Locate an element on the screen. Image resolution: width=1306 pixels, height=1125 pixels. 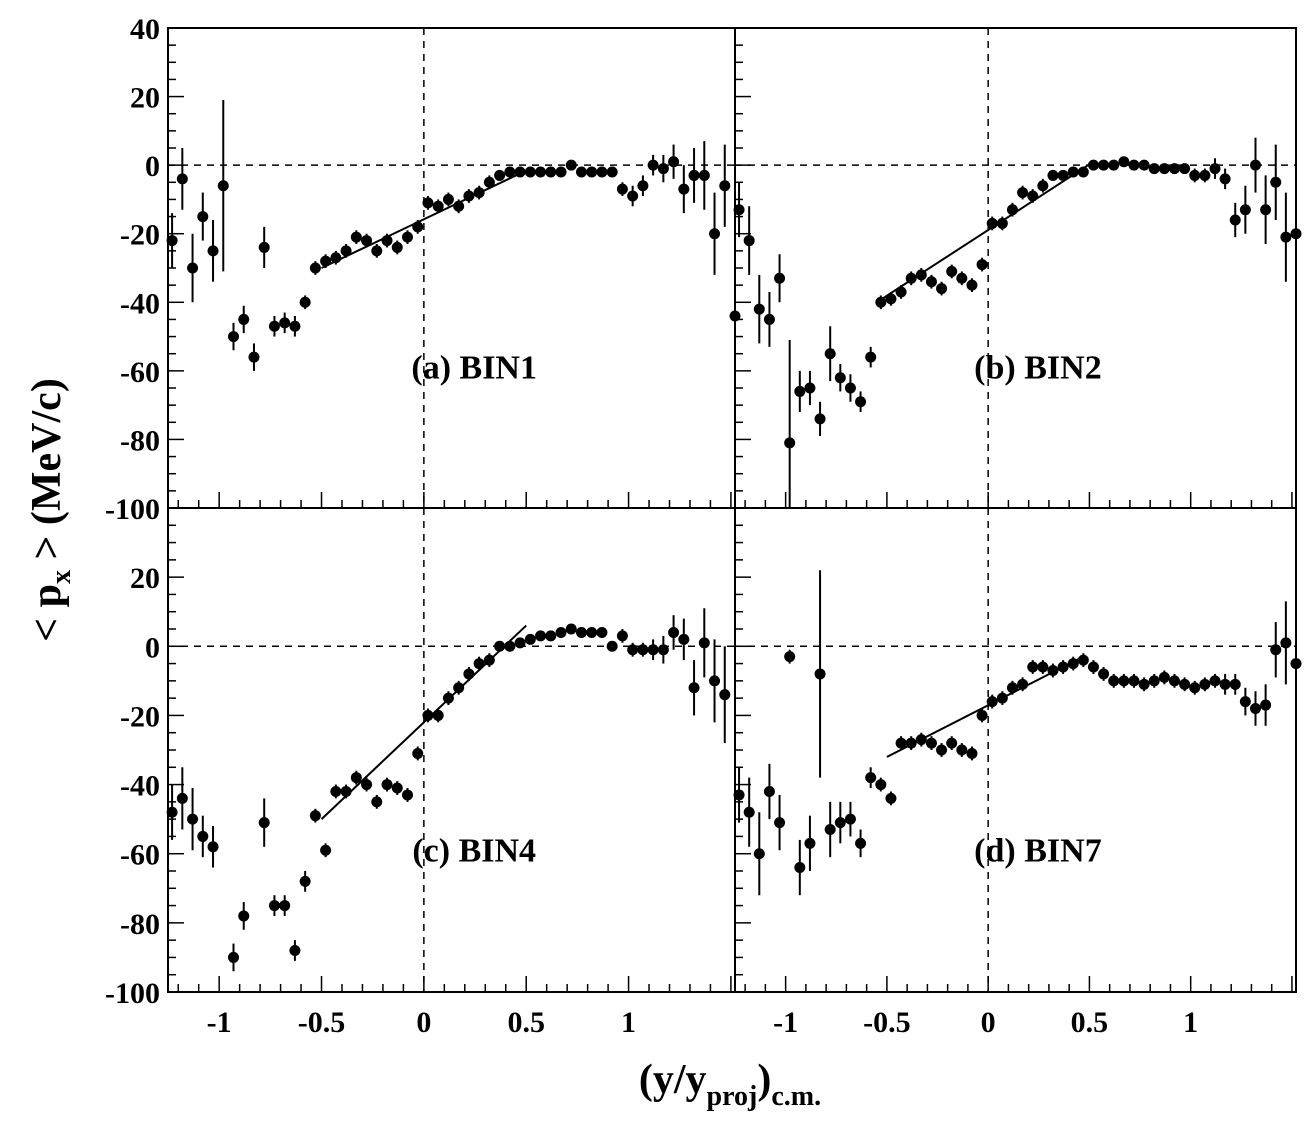
y-tick-label: 0 is located at coordinates (152, 647).